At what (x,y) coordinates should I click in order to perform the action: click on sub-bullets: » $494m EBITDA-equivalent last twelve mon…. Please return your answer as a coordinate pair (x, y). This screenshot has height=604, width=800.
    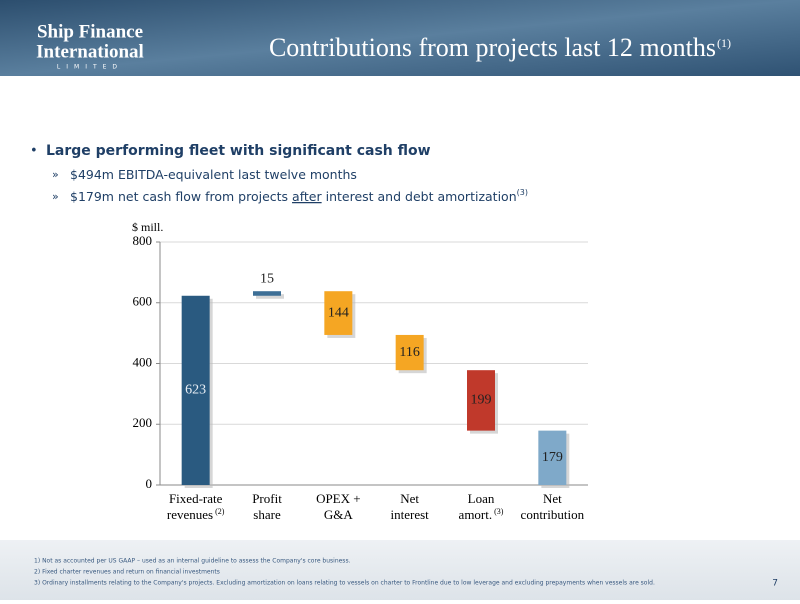
    Looking at the image, I should click on (290, 185).